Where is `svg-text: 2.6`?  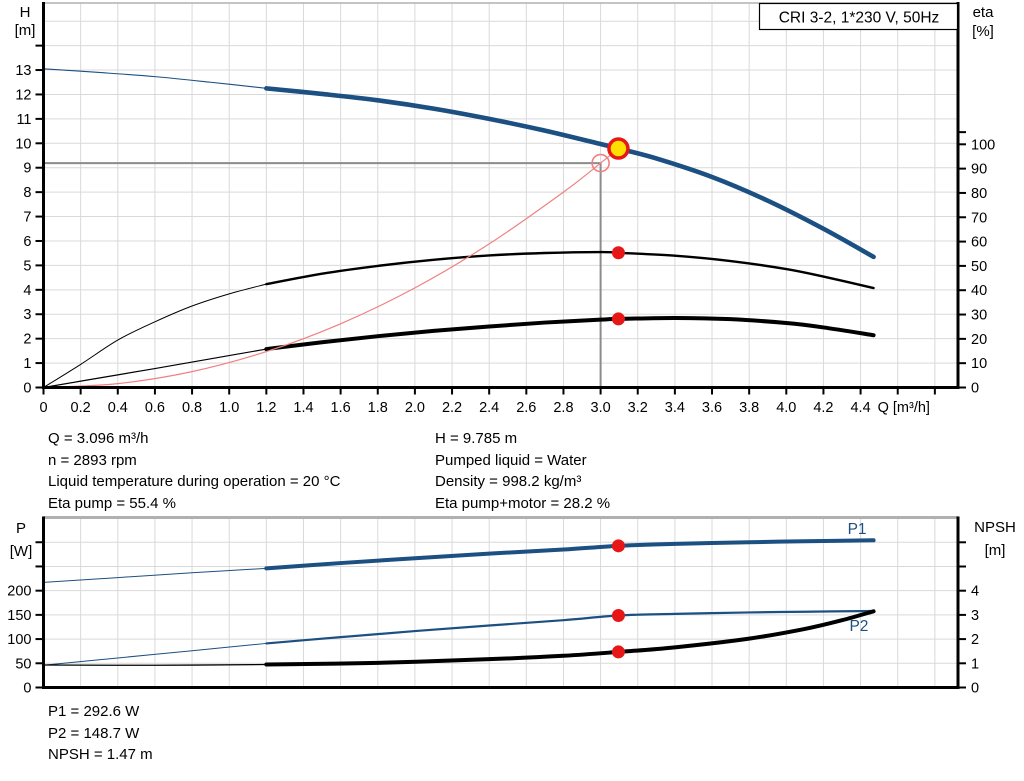 svg-text: 2.6 is located at coordinates (526, 408).